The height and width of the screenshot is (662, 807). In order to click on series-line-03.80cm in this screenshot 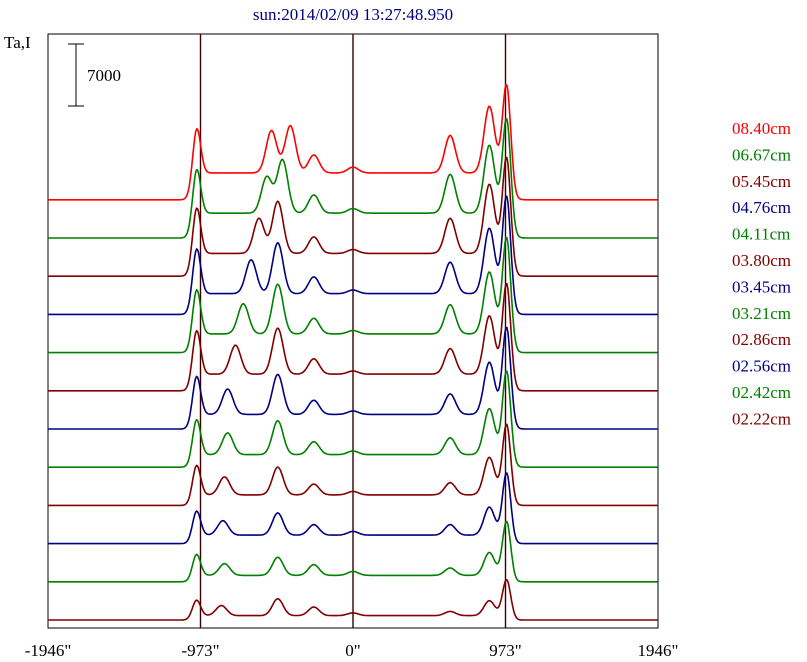, I will do `click(353, 337)`.